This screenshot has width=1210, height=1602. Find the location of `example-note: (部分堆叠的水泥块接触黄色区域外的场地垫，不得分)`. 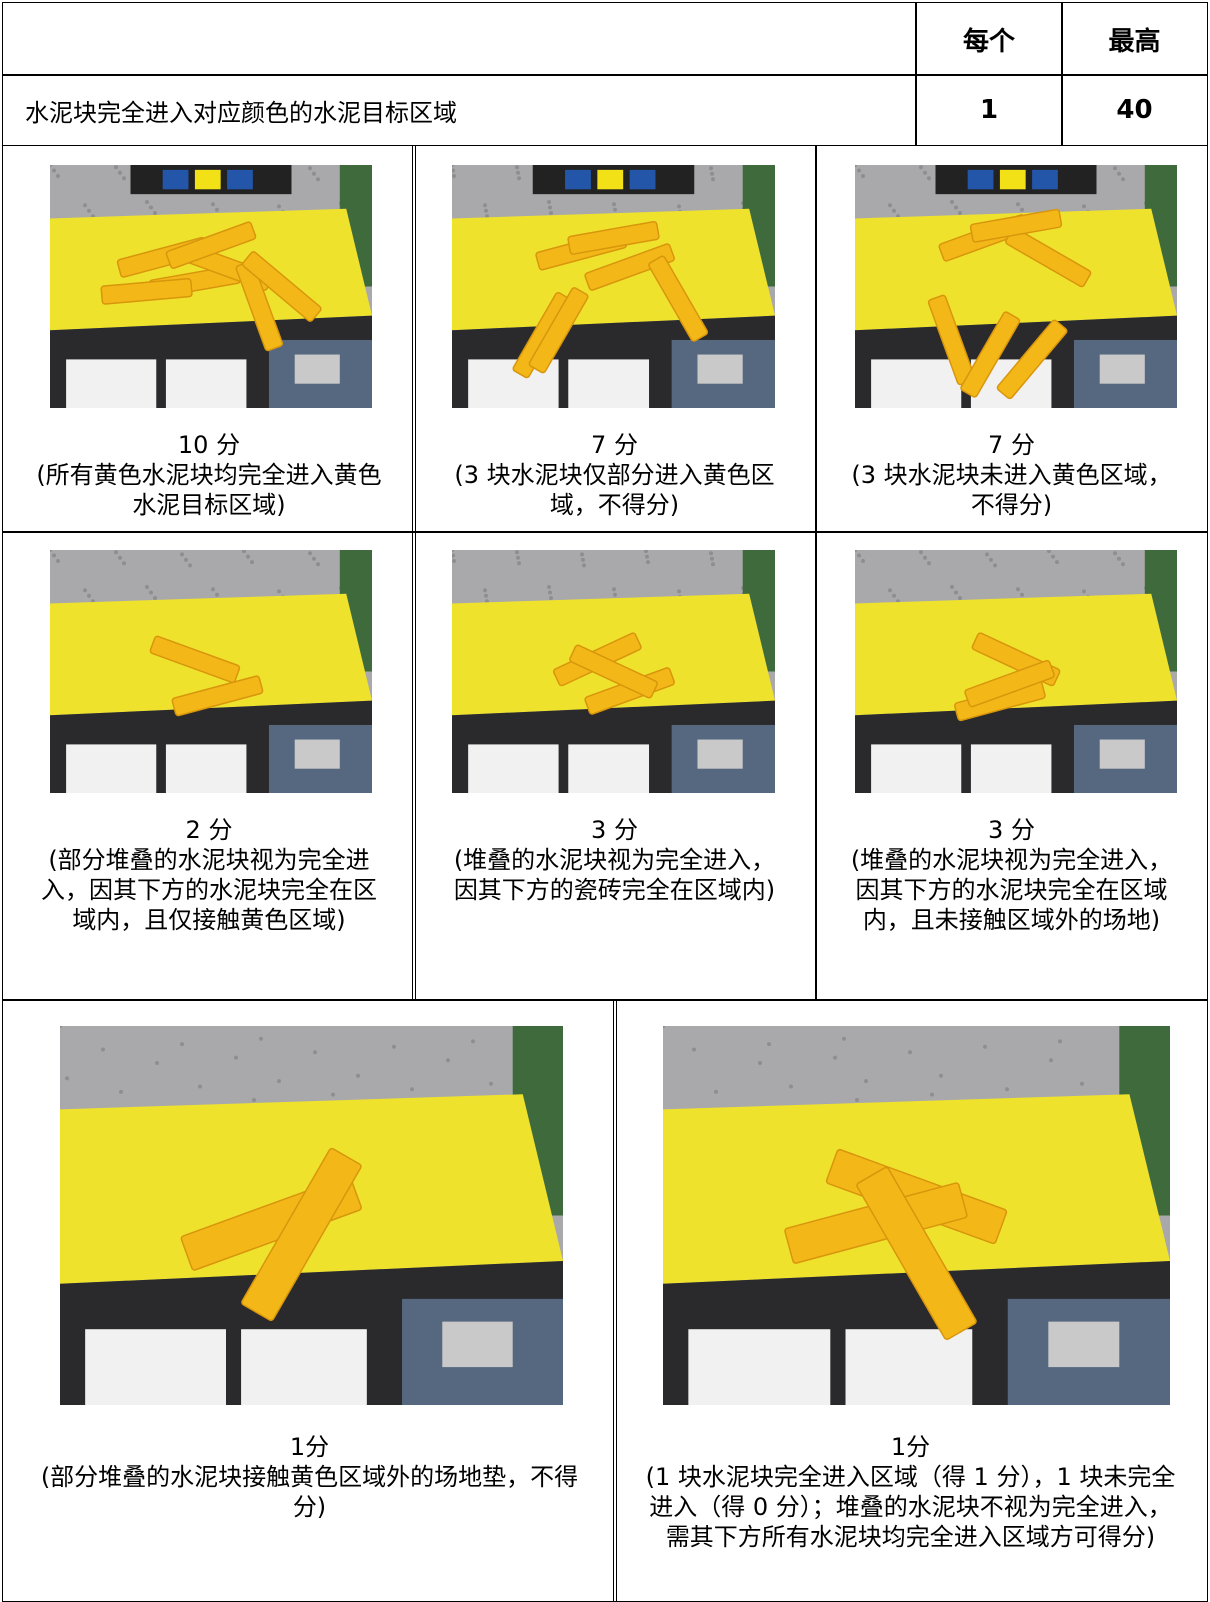

example-note: (部分堆叠的水泥块接触黄色区域外的场地垫，不得分) is located at coordinates (309, 1492).